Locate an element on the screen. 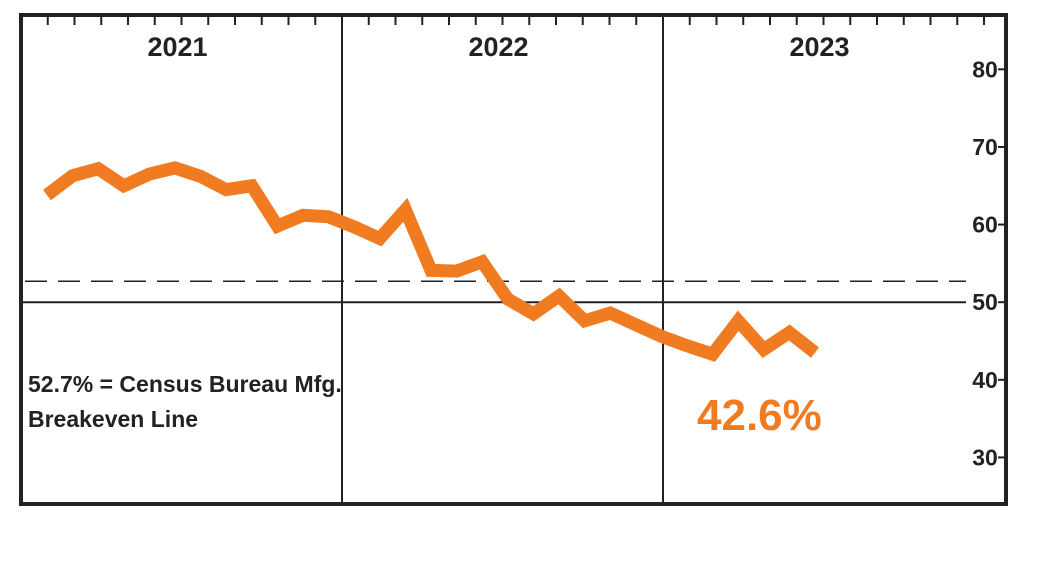 This screenshot has height=578, width=1038. annotation-line-1: 52.7% = Census Bureau Mfg. is located at coordinates (185, 384).